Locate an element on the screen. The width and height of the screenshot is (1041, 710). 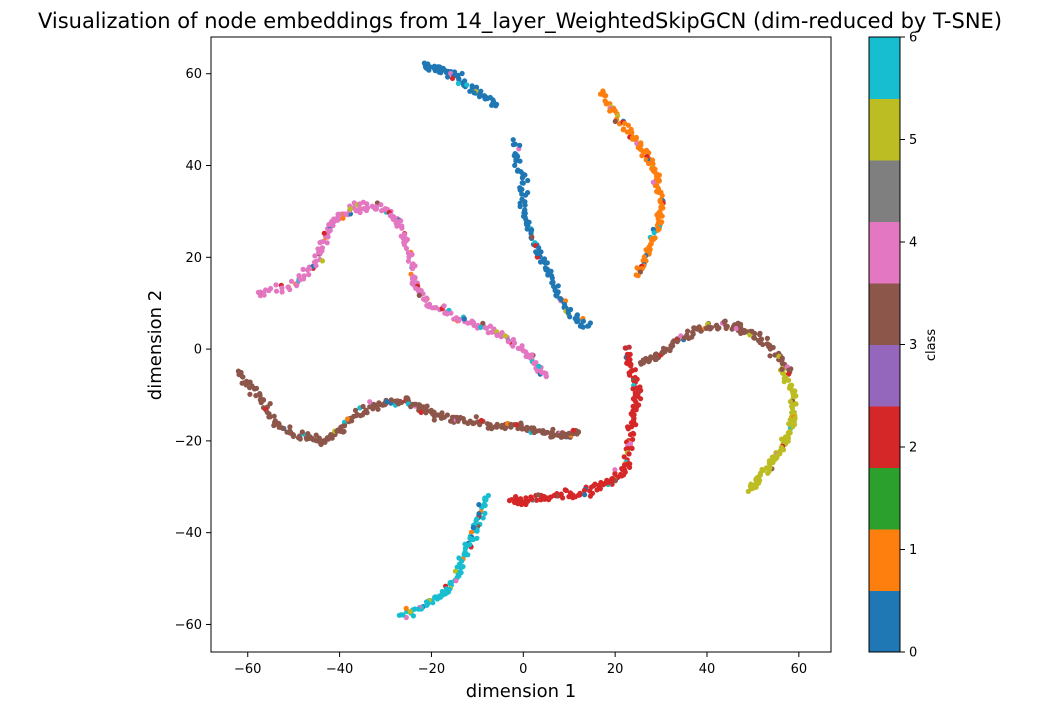
colorbar-tick-label: 4 is located at coordinates (913, 243).